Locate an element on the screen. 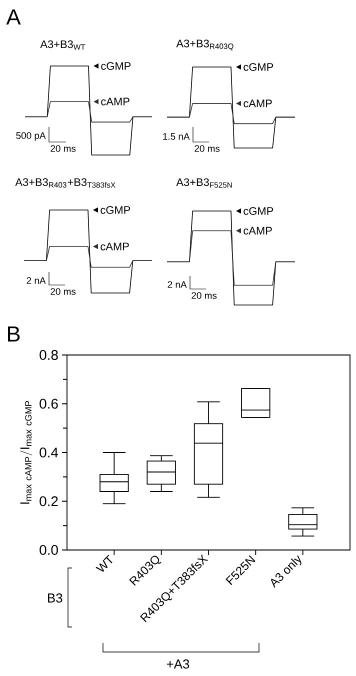 The height and width of the screenshot is (676, 356). y-tick-label: 0.2 is located at coordinates (49, 501).